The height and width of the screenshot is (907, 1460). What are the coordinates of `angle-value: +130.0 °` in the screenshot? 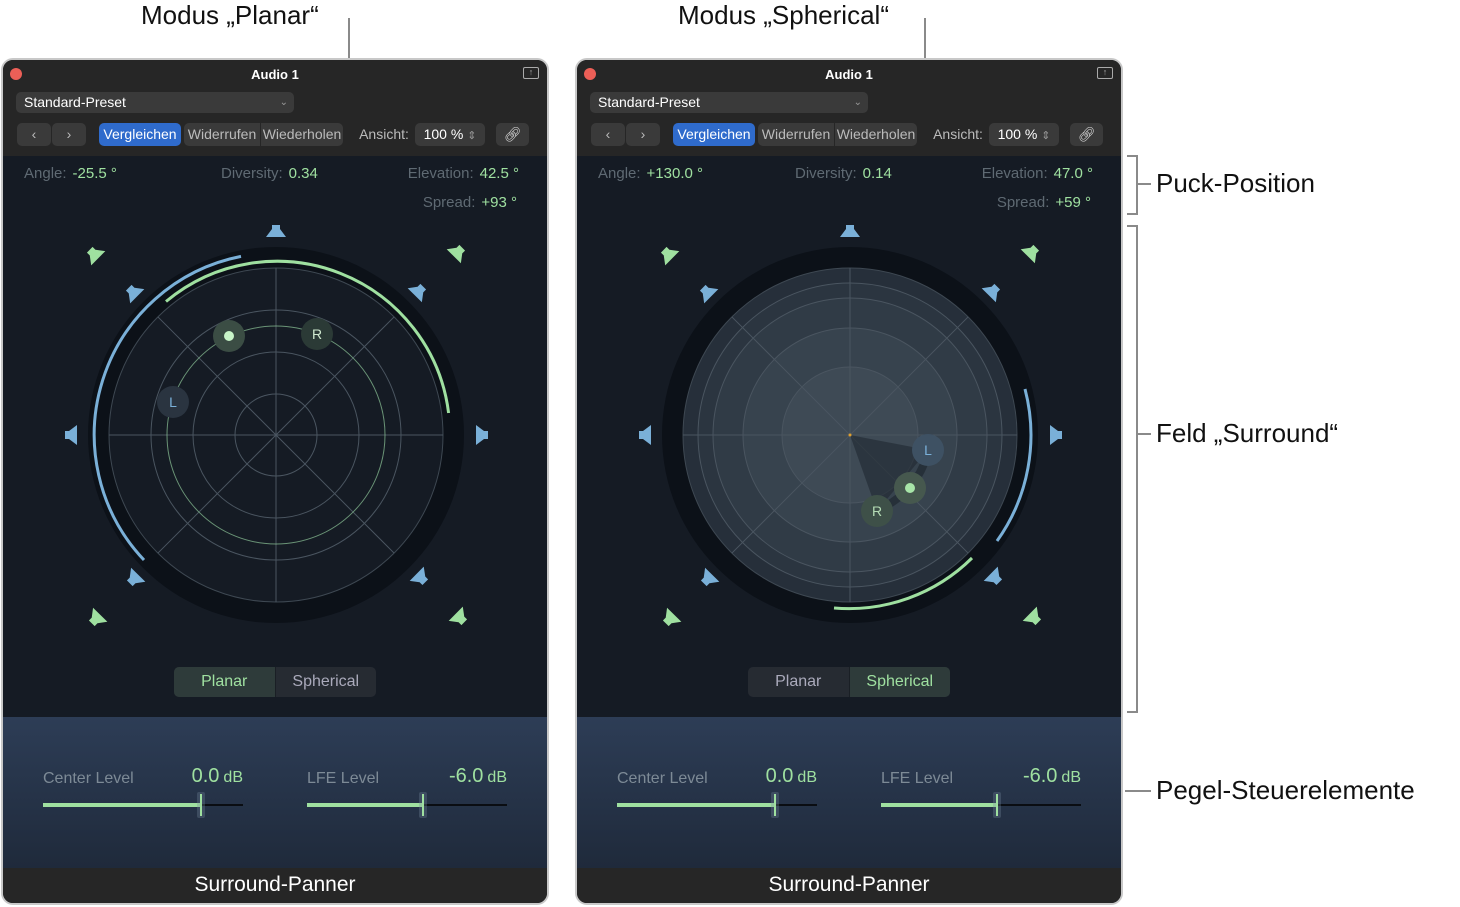 It's located at (675, 173).